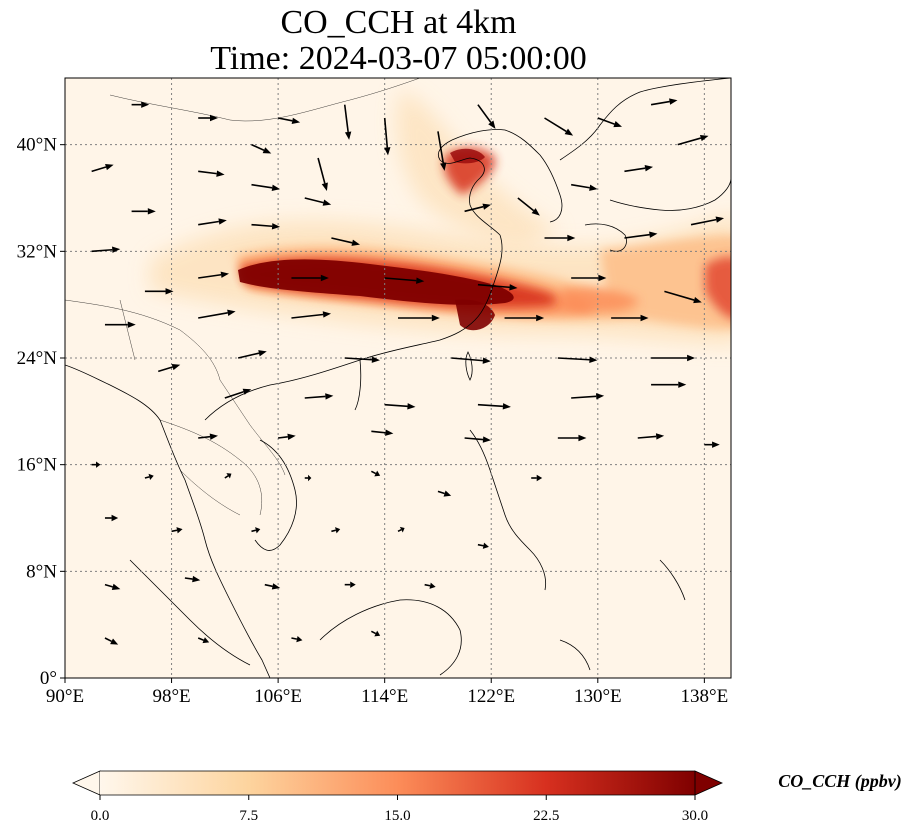  What do you see at coordinates (37, 145) in the screenshot?
I see `y-tick-label: 40°N` at bounding box center [37, 145].